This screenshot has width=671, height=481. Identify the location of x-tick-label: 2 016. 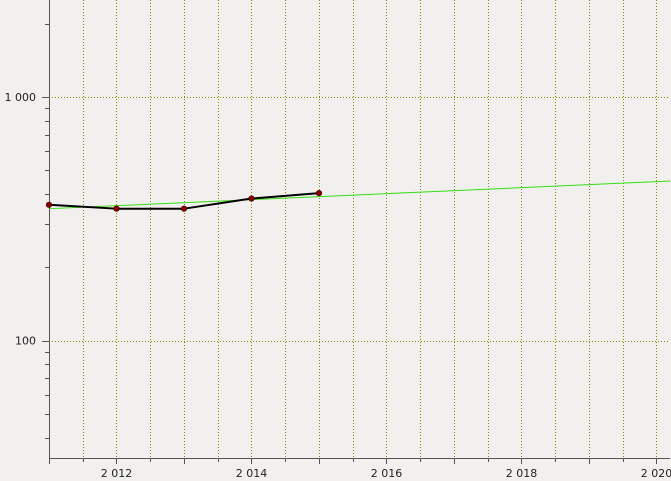
(387, 473).